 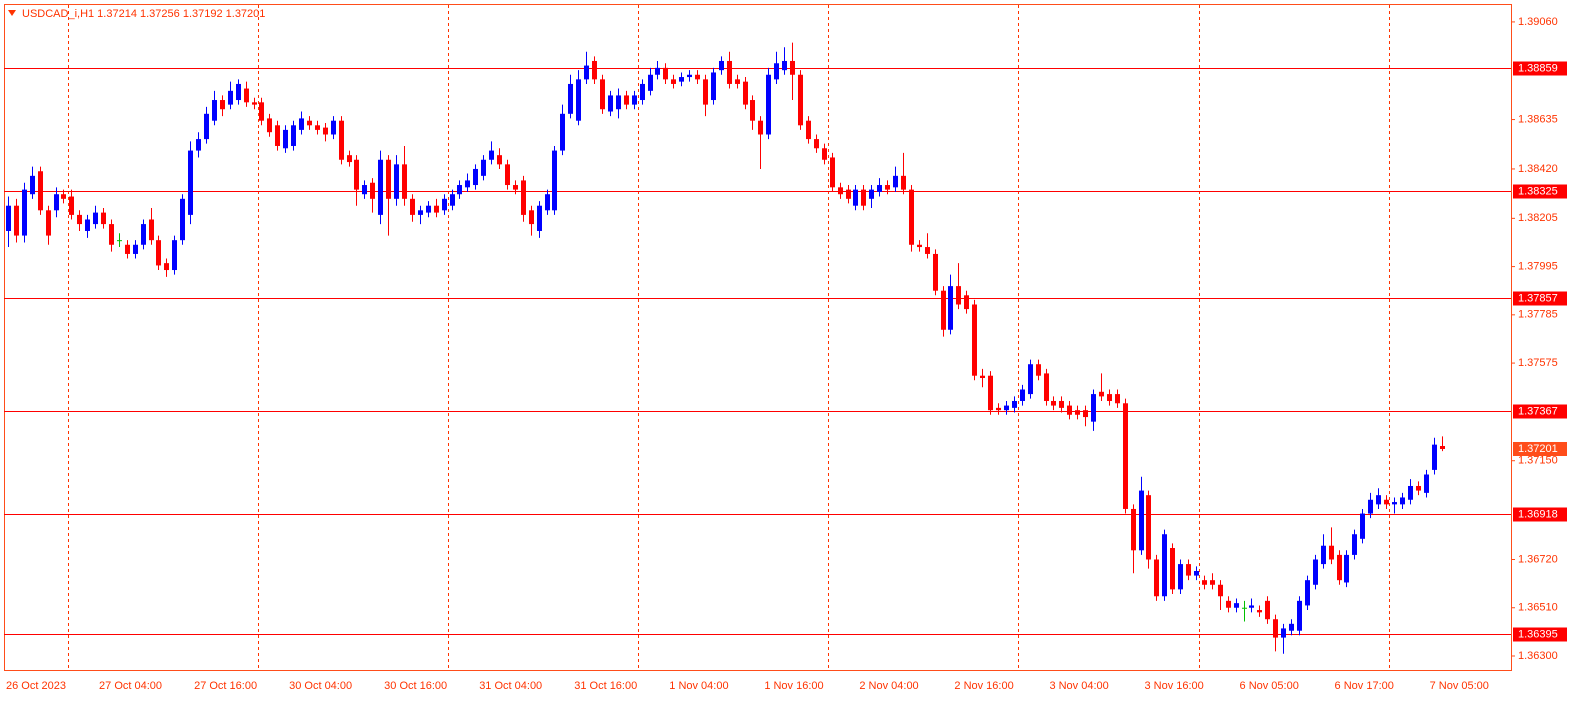 I want to click on level-label: 1.36395, so click(x=1538, y=634).